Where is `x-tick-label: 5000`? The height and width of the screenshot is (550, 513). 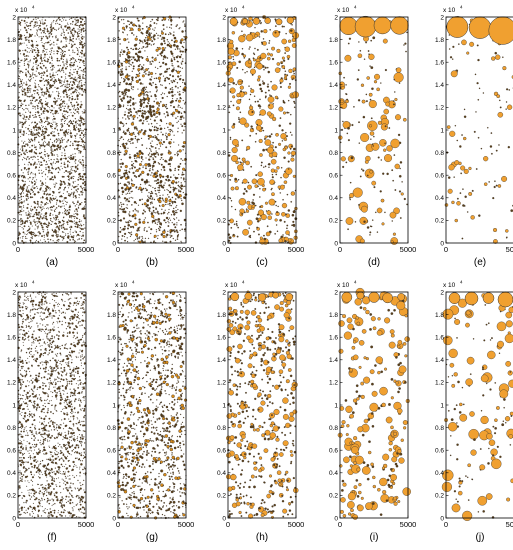
x-tick-label: 5000 is located at coordinates (86, 249).